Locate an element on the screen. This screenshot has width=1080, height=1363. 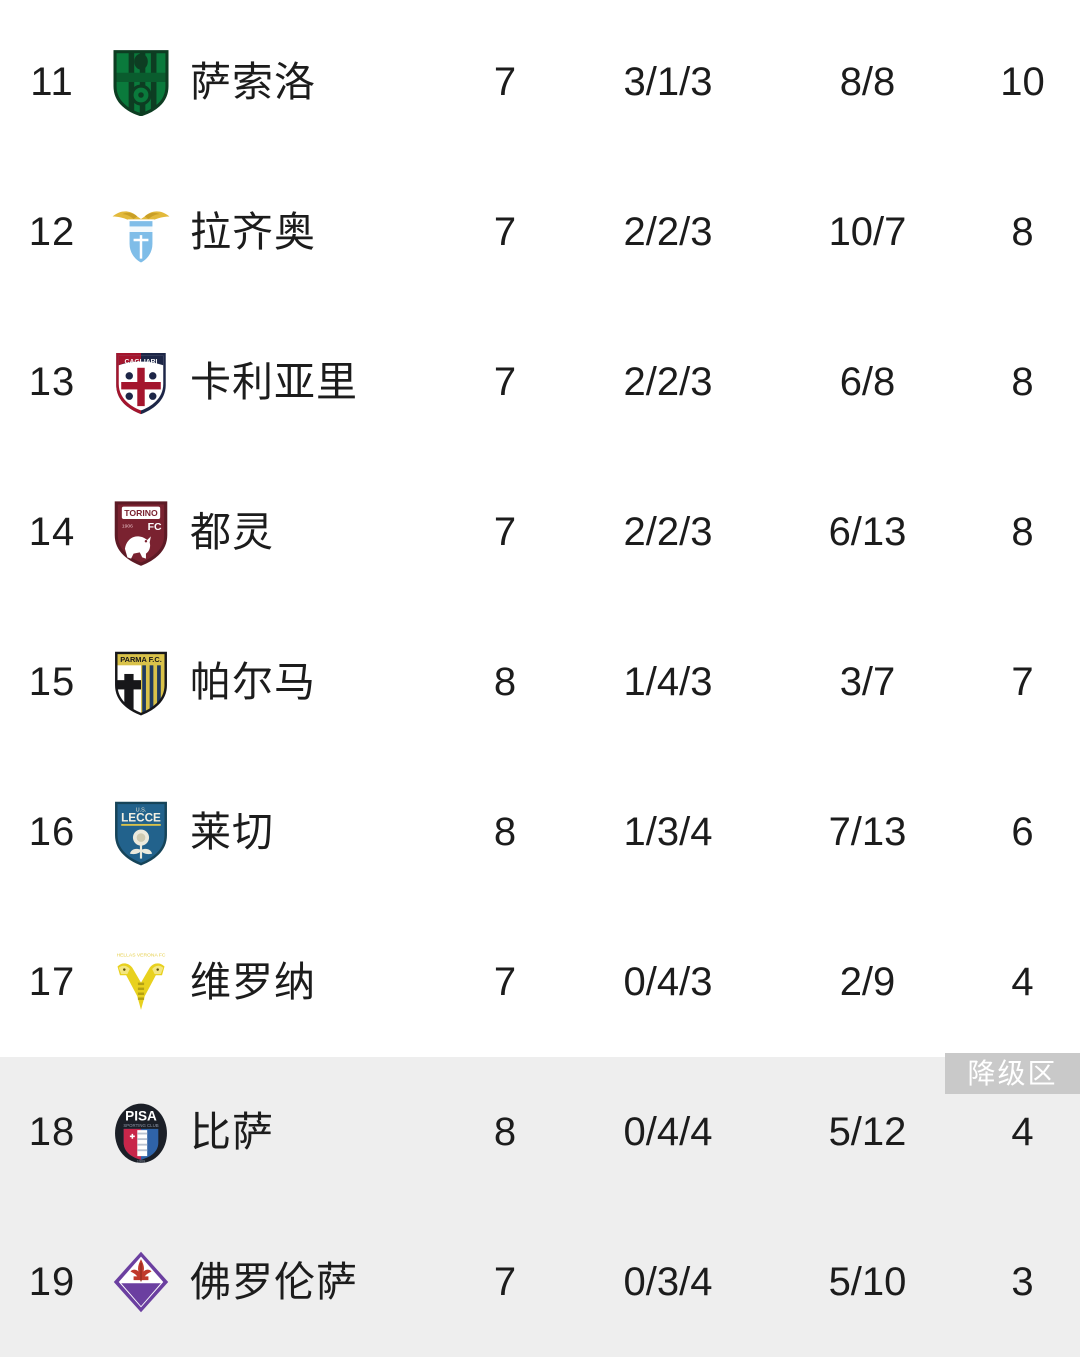
team-name-cell: 卡利亚里 is located at coordinates (274, 382).